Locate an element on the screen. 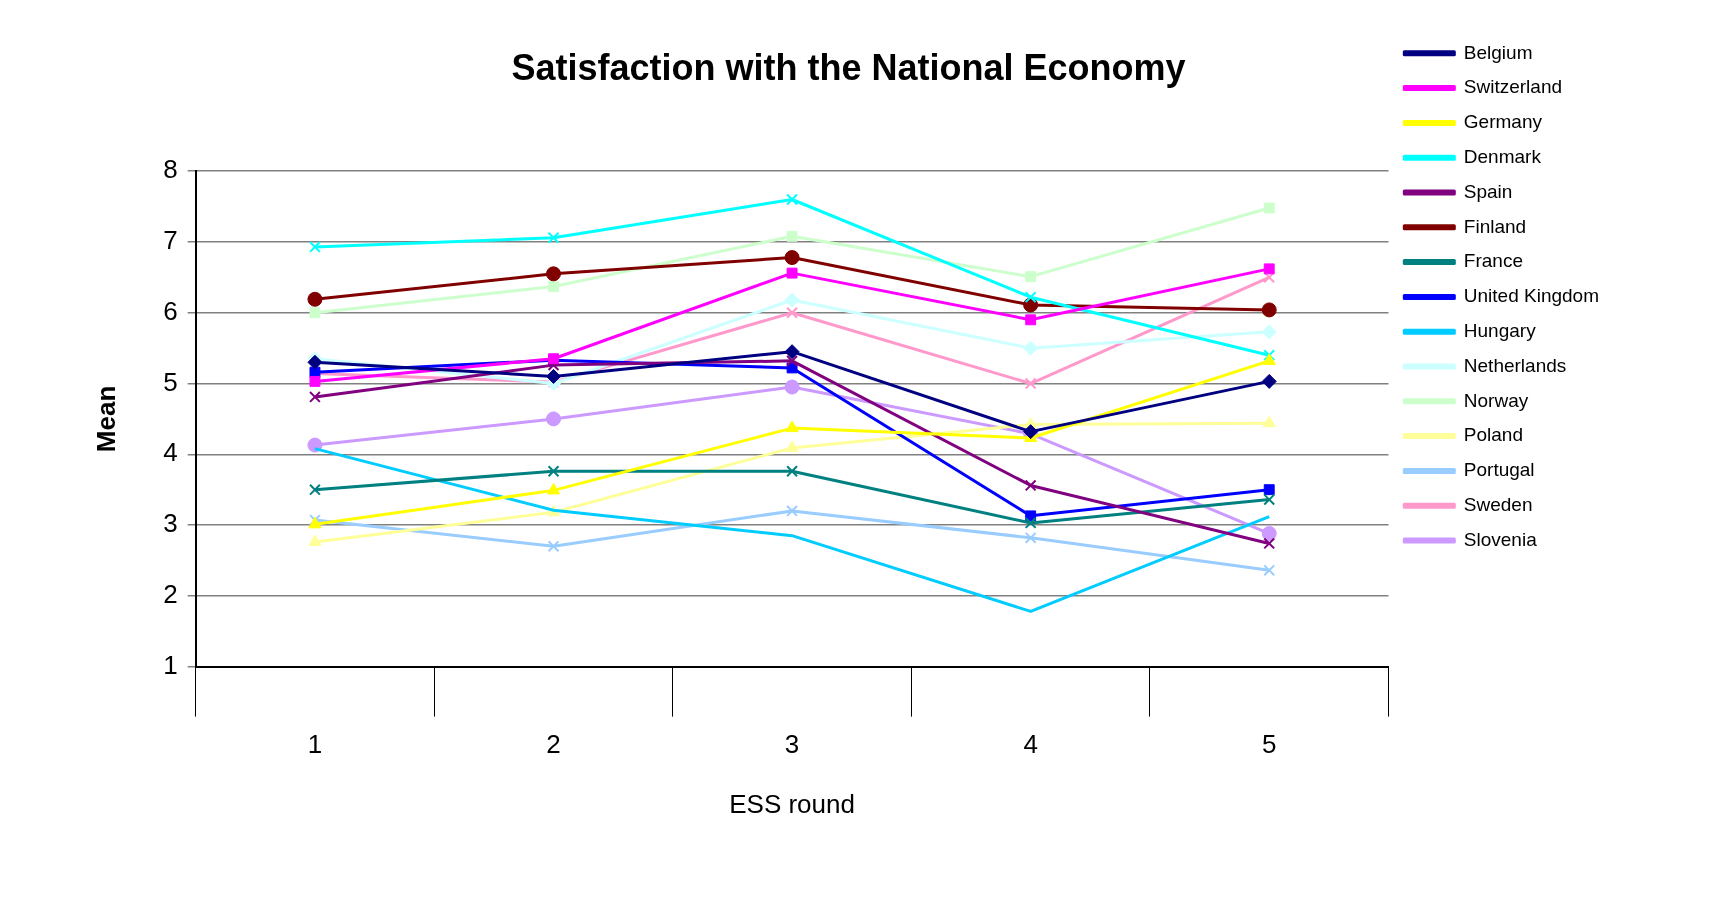  legend-label: Portugal is located at coordinates (1499, 470).